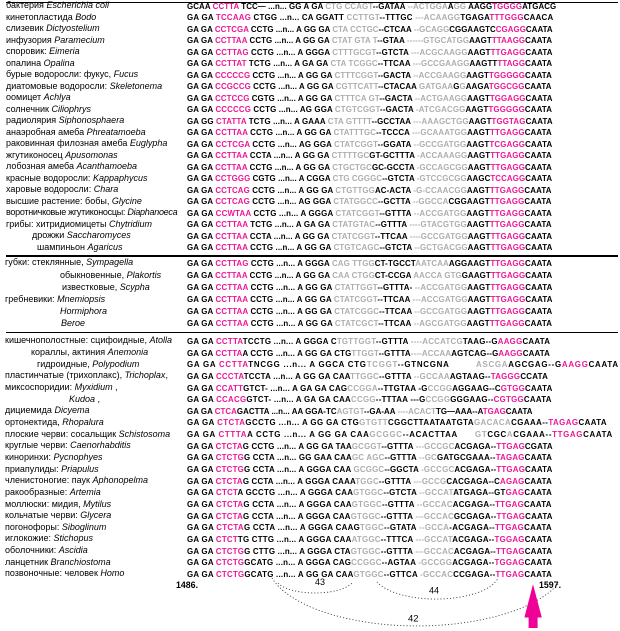 This screenshot has height=631, width=620. Describe the element at coordinates (413, 619) in the screenshot. I see `svg-text: 42` at that location.